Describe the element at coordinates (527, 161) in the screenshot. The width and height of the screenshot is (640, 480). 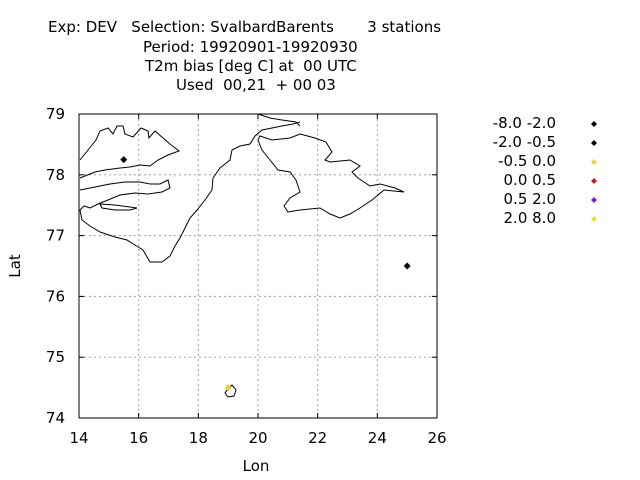
I see `legend-label: -0.5 0.0` at that location.